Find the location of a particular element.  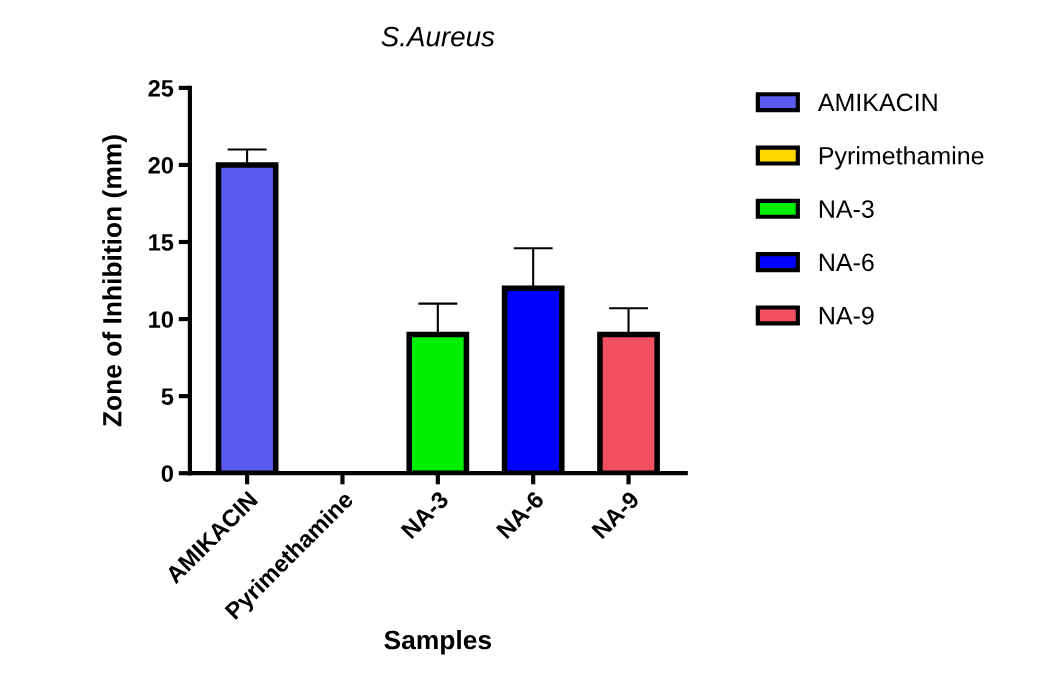

legend-label: Pyrimethamine is located at coordinates (901, 158).